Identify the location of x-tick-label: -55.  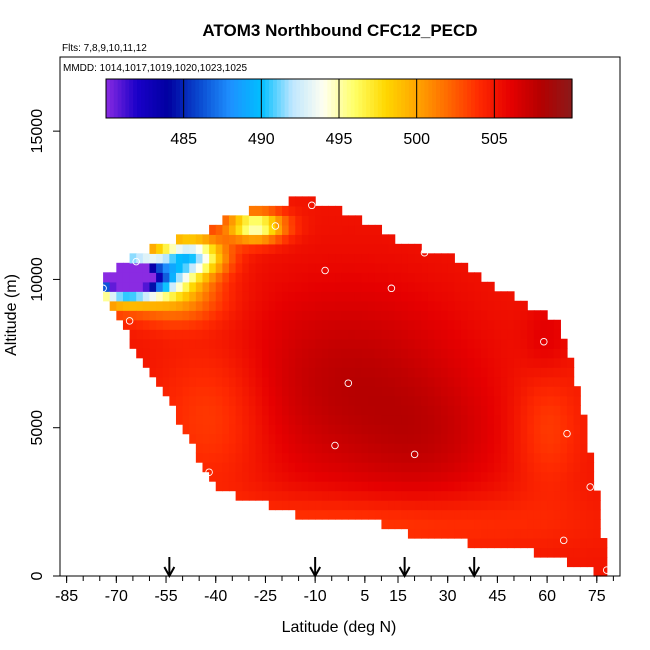
(165, 596).